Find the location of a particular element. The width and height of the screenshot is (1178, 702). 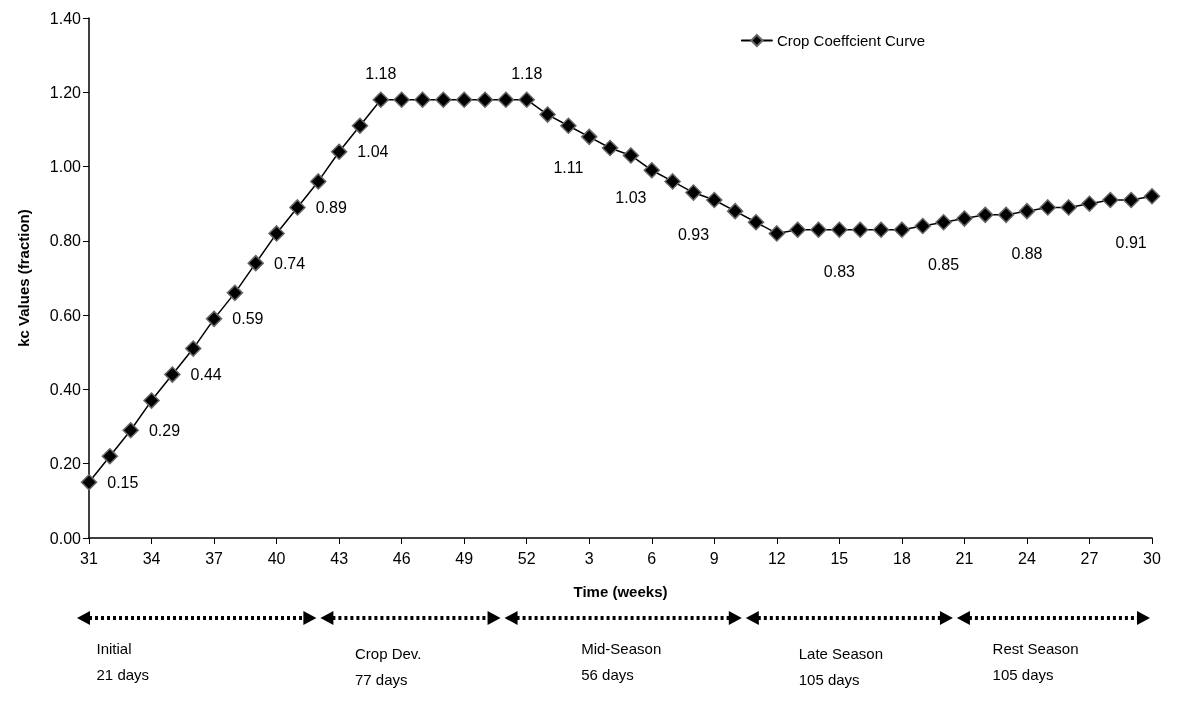

x-tick-label: 6 is located at coordinates (652, 558).